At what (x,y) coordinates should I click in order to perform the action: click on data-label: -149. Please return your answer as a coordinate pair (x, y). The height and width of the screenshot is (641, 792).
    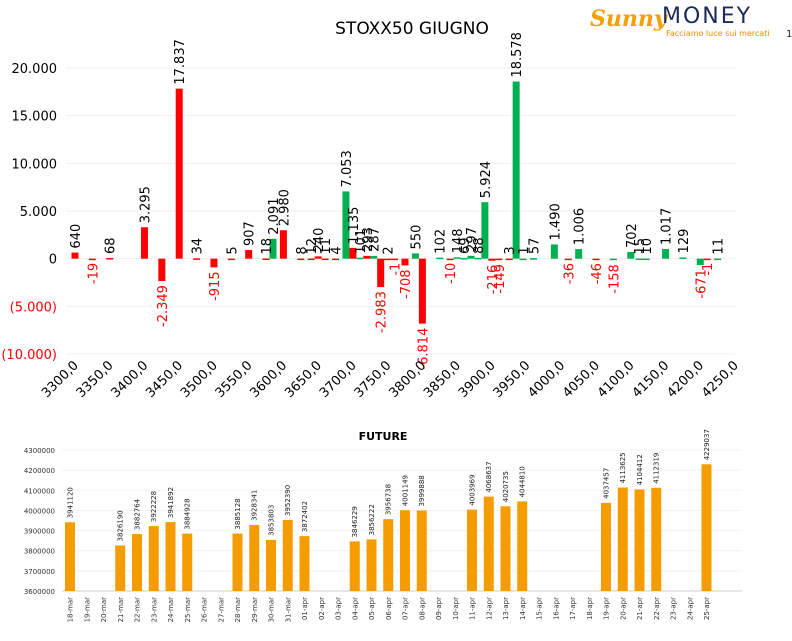
    Looking at the image, I should click on (500, 279).